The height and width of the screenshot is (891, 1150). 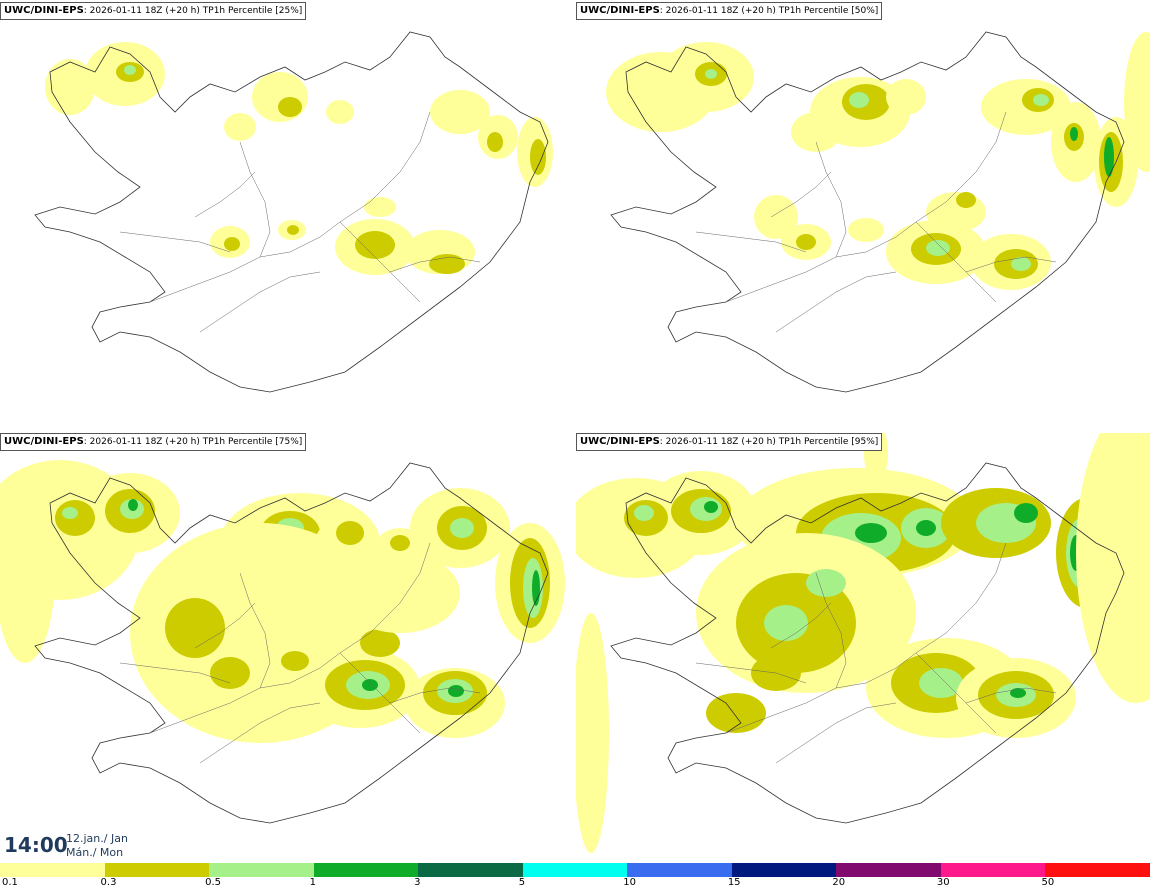 What do you see at coordinates (522, 882) in the screenshot?
I see `legend-tick-label: 5` at bounding box center [522, 882].